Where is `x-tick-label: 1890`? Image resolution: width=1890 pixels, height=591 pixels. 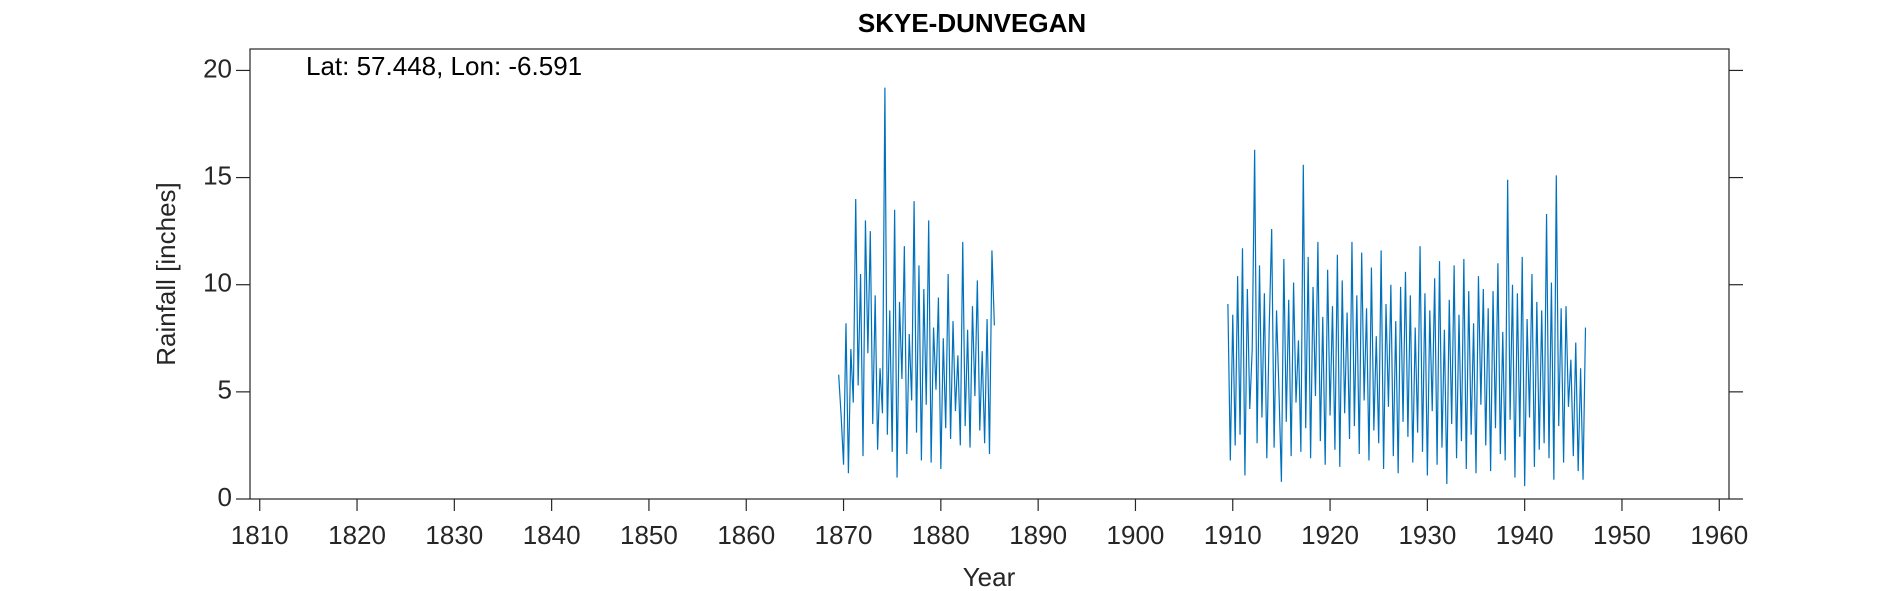
x-tick-label: 1890 is located at coordinates (1038, 535).